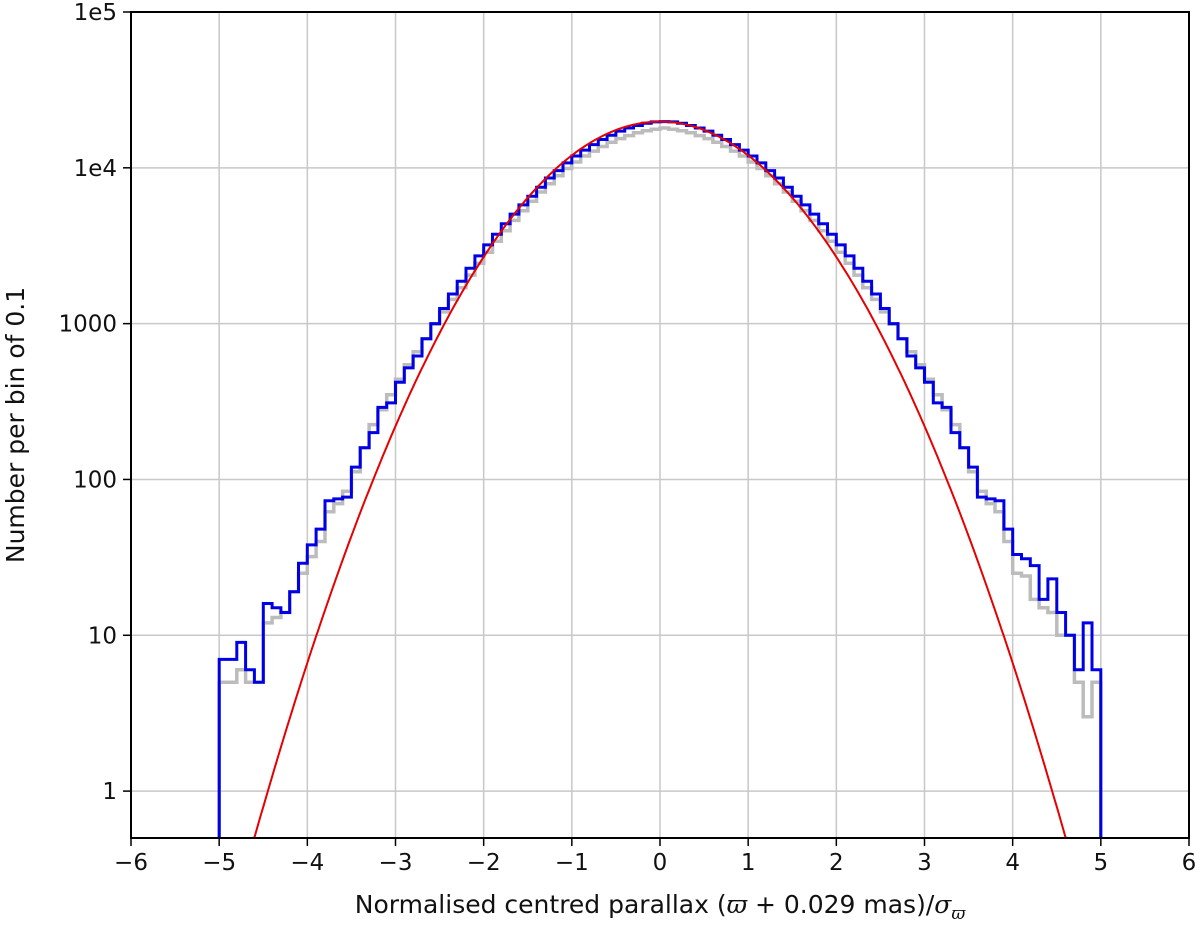  What do you see at coordinates (307, 863) in the screenshot?
I see `x-tick-label: −4` at bounding box center [307, 863].